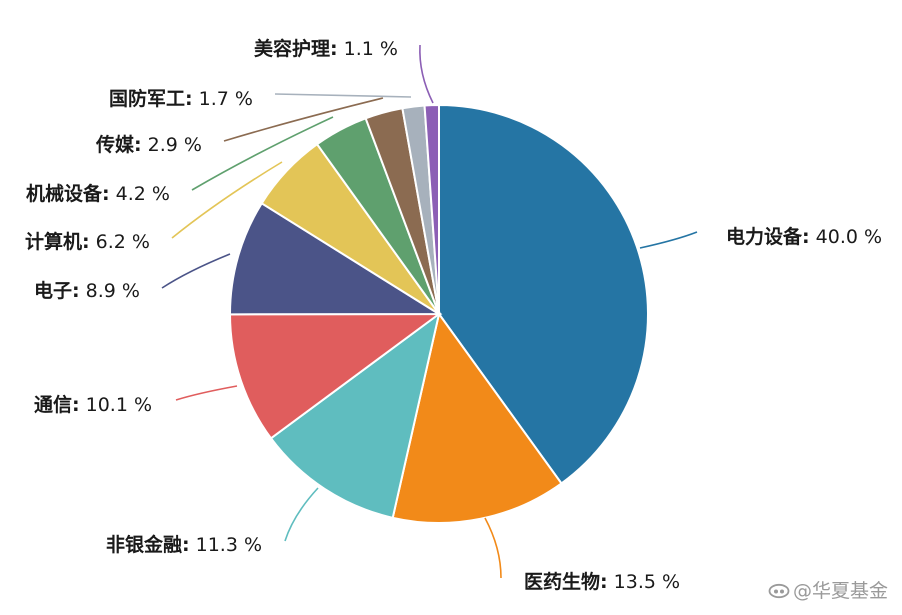 This screenshot has height=615, width=902. Describe the element at coordinates (68, 193) in the screenshot. I see `slice-label-name: 机械设备:` at that location.